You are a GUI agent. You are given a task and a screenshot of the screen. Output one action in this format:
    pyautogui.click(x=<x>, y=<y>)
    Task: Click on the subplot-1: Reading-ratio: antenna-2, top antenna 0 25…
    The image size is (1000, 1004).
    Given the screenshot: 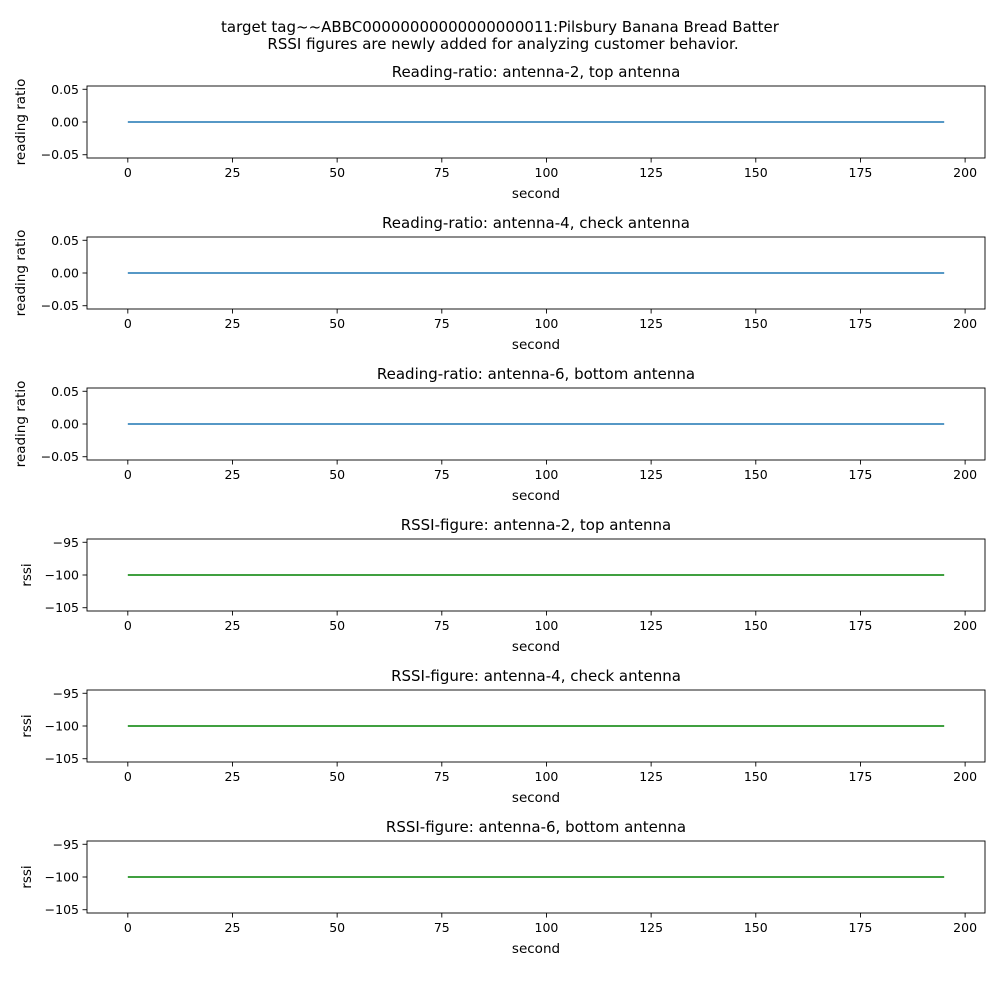 What is the action you would take?
    pyautogui.click(x=499, y=132)
    